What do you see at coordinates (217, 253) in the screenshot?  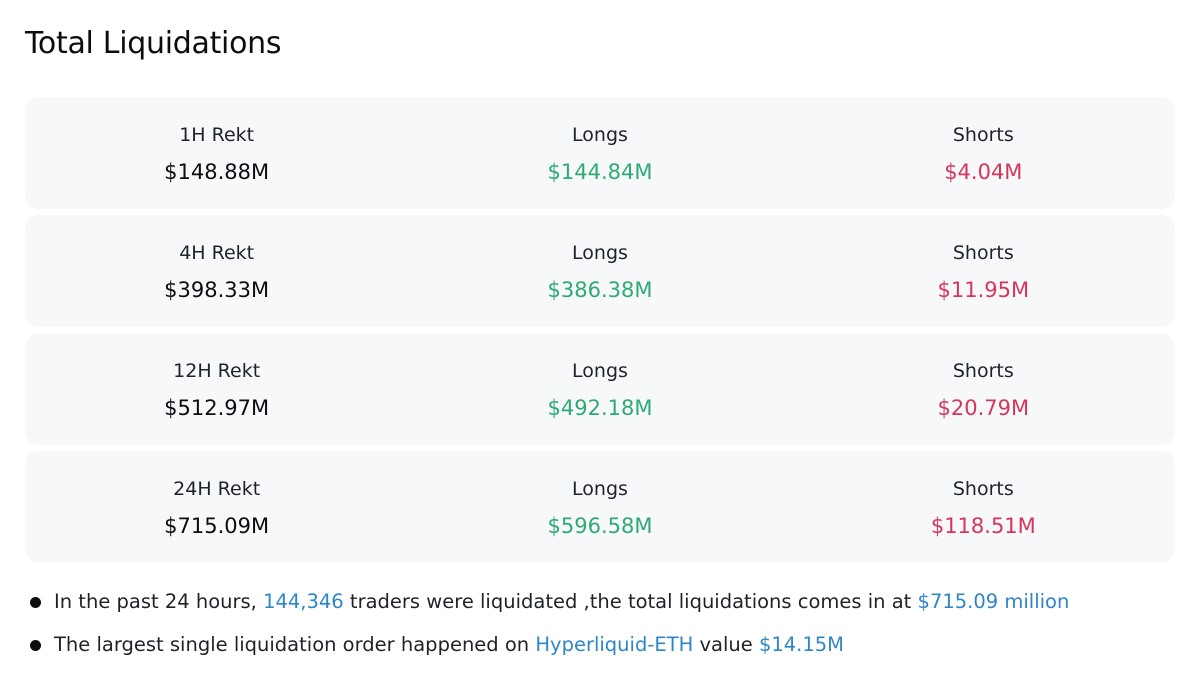 I see `period-label: 4H Rekt` at bounding box center [217, 253].